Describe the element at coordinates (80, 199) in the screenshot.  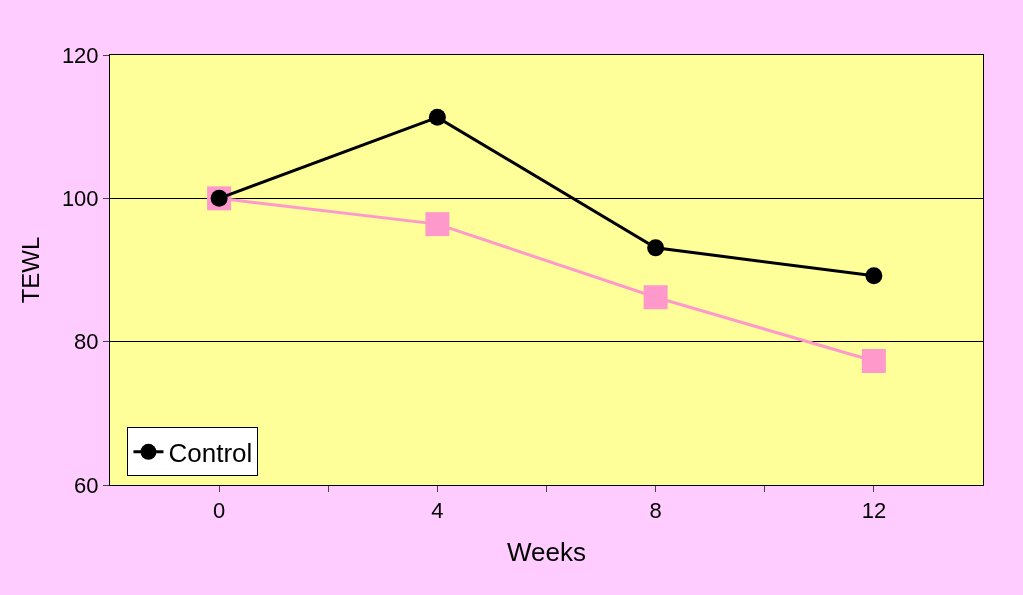
I see `y-tick-label: 100` at that location.